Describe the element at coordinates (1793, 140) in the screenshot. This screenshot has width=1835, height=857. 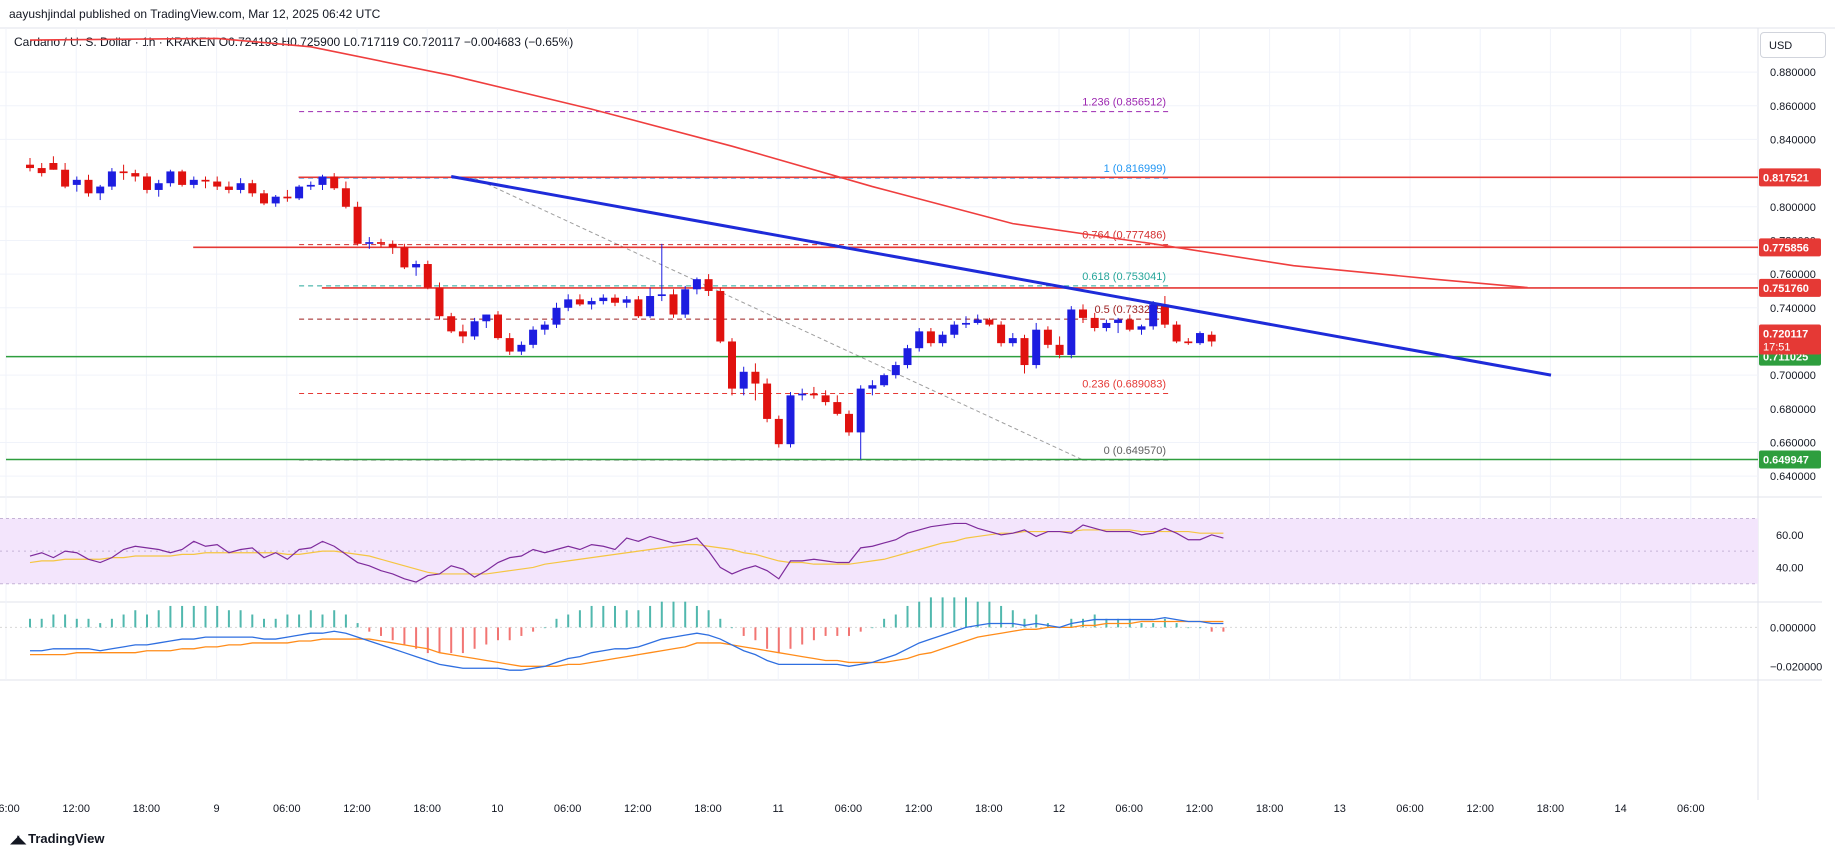
I see `price-tick-label: 0.840000` at that location.